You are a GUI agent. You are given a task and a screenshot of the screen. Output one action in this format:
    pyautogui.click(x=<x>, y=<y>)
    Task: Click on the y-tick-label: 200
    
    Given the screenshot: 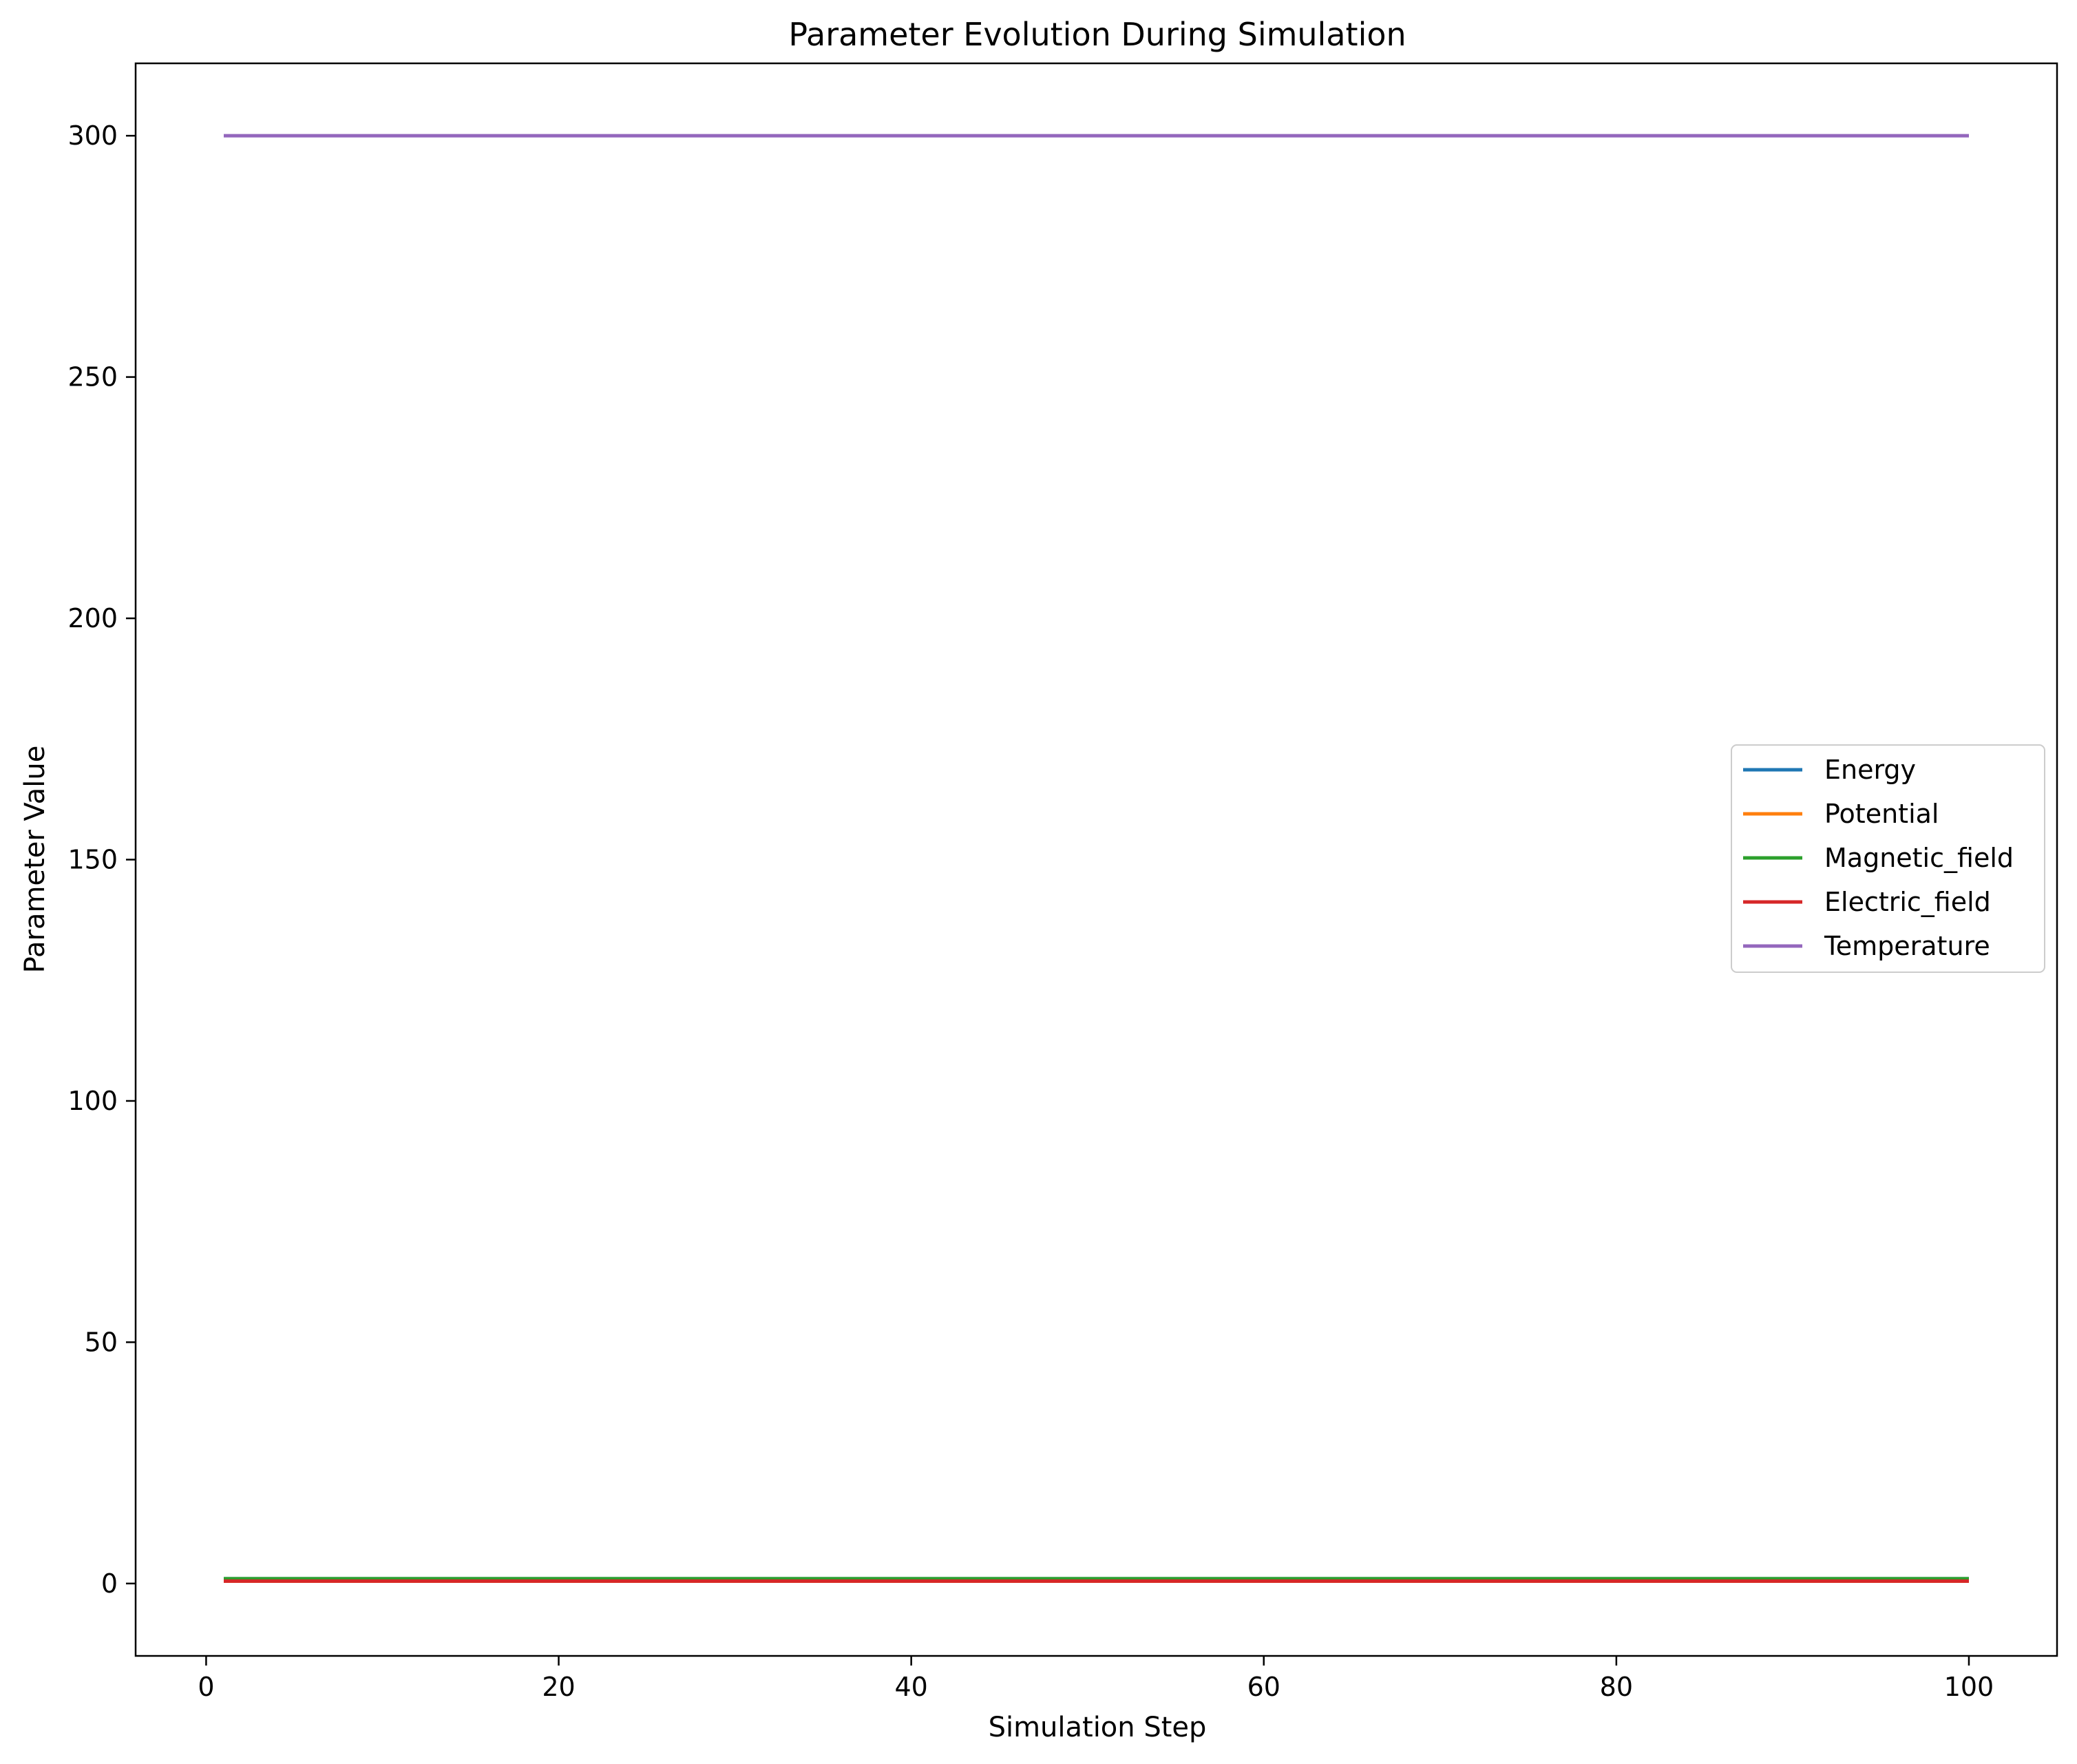 What is the action you would take?
    pyautogui.click(x=92, y=618)
    